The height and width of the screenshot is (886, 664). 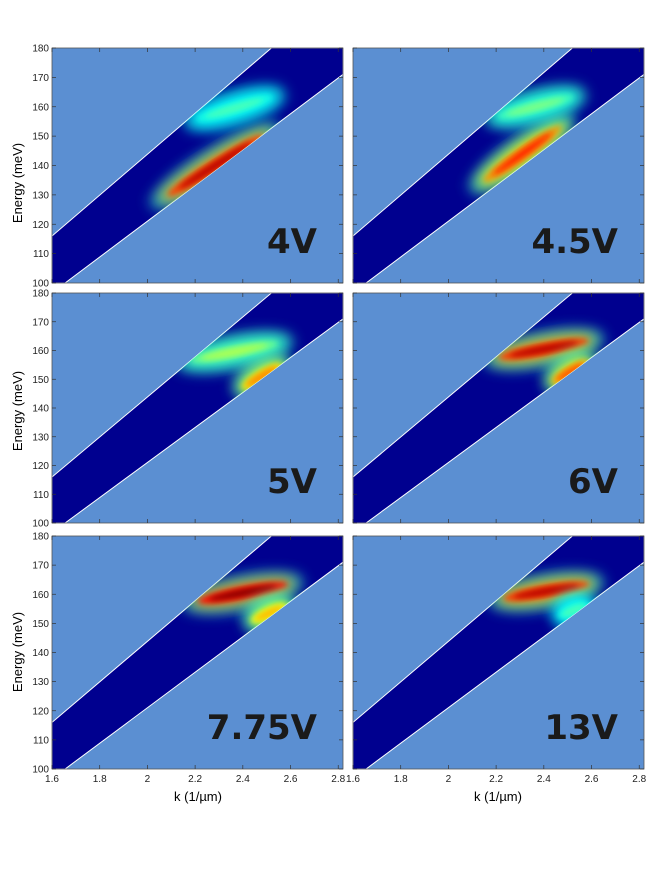 What do you see at coordinates (292, 482) in the screenshot?
I see `voltage-label: 5V` at bounding box center [292, 482].